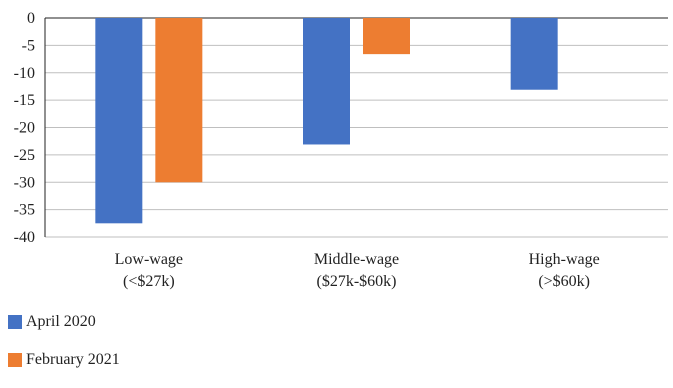  I want to click on category-label: Low-wage, so click(149, 259).